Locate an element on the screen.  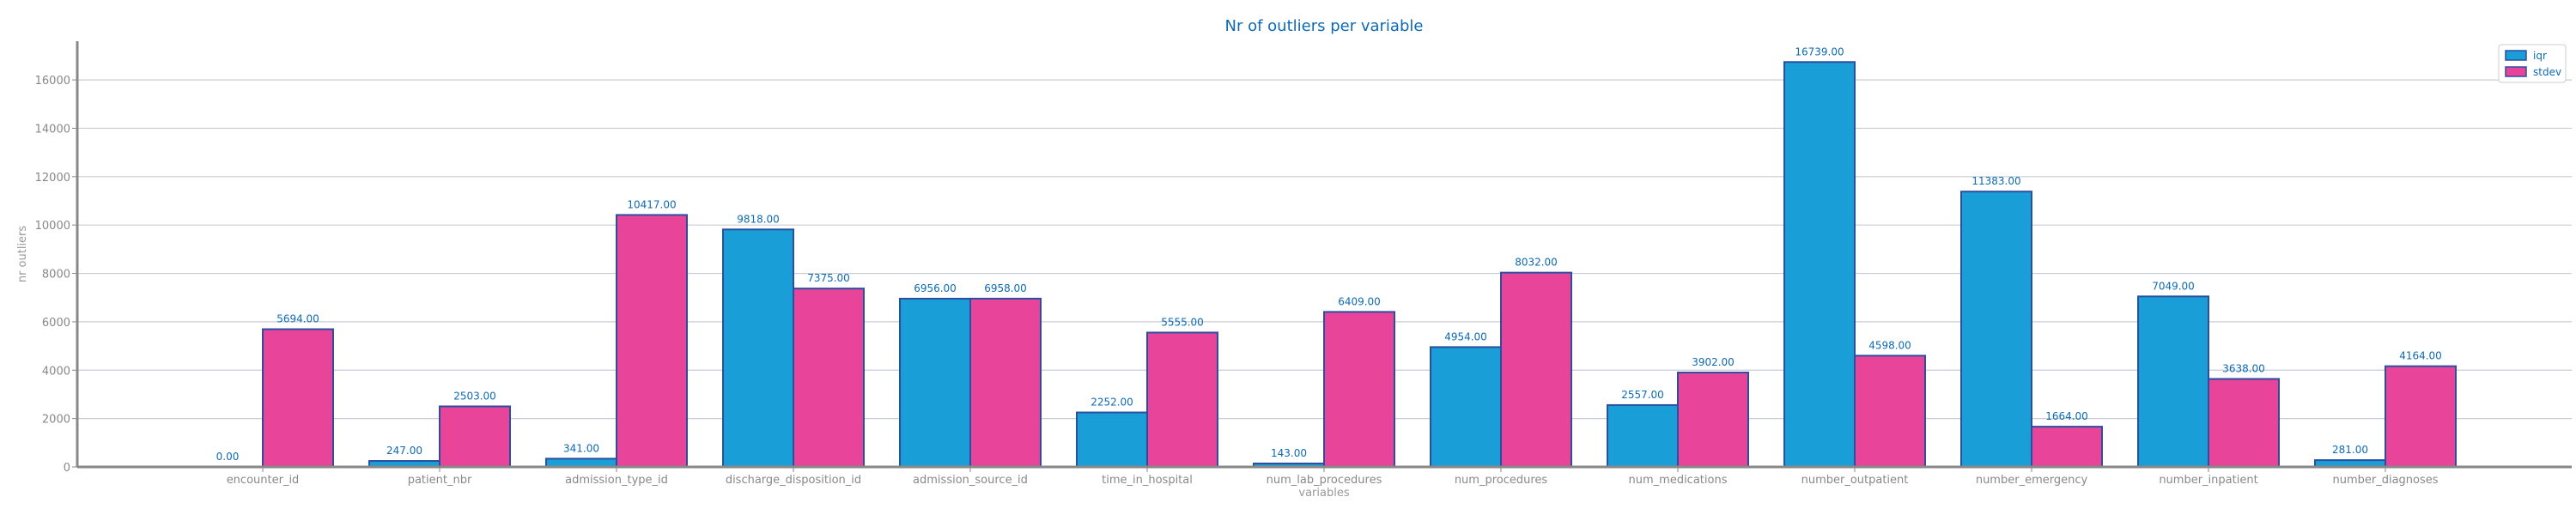
legend: iqr stdev is located at coordinates (2532, 63).